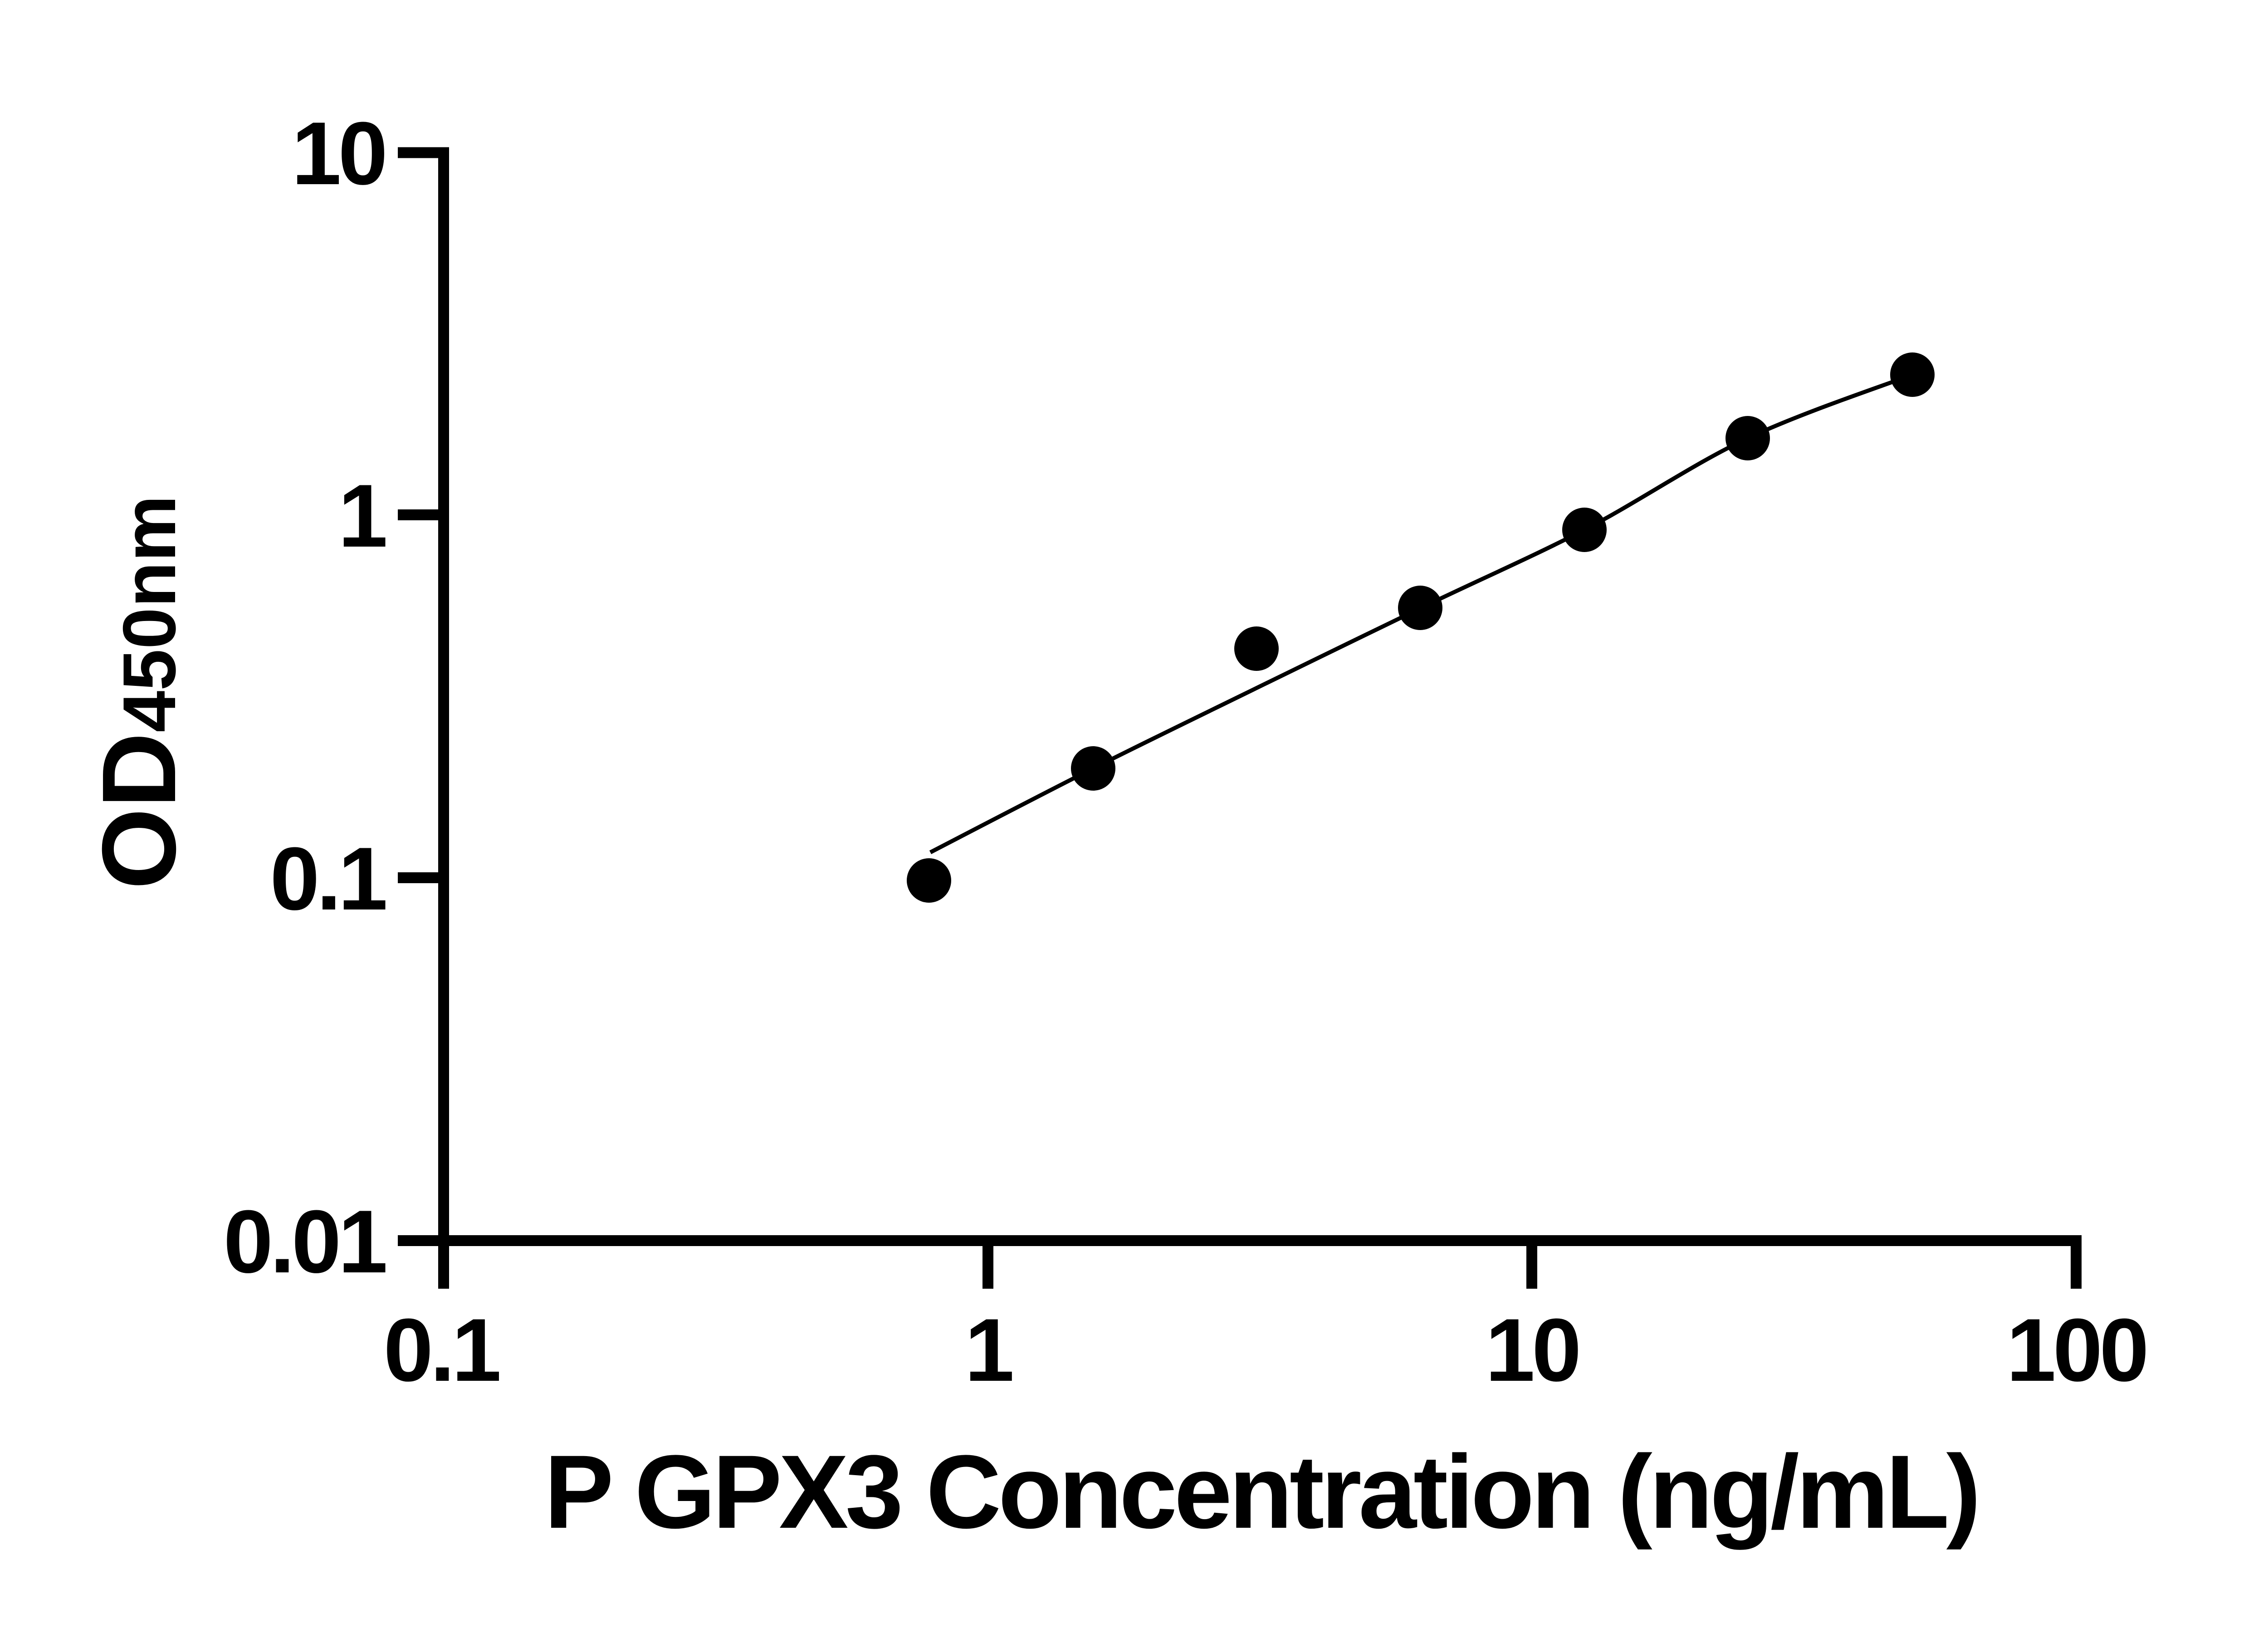 This screenshot has width=2268, height=1633. What do you see at coordinates (139, 692) in the screenshot?
I see `svg-text: OD450nm` at bounding box center [139, 692].